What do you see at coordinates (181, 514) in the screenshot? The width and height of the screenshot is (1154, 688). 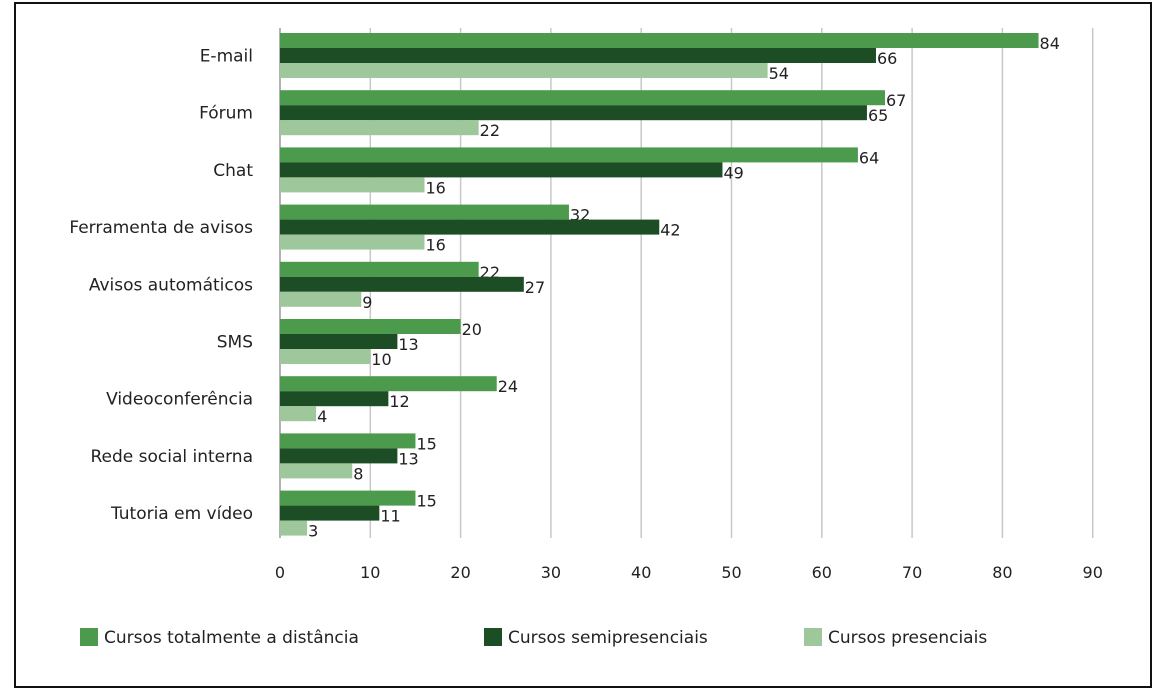 I see `category-label: Tutoria em vídeo` at bounding box center [181, 514].